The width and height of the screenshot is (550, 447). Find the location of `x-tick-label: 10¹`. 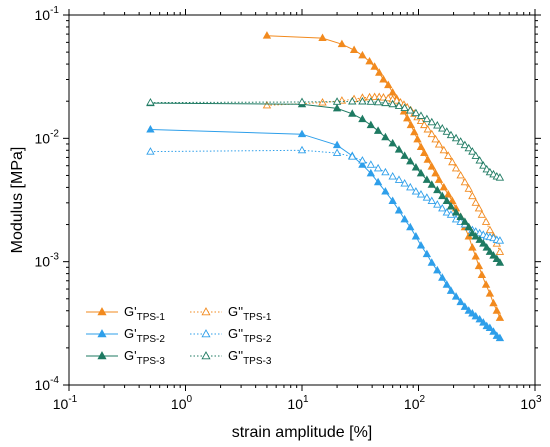

x-tick-label: 10¹ is located at coordinates (298, 403).